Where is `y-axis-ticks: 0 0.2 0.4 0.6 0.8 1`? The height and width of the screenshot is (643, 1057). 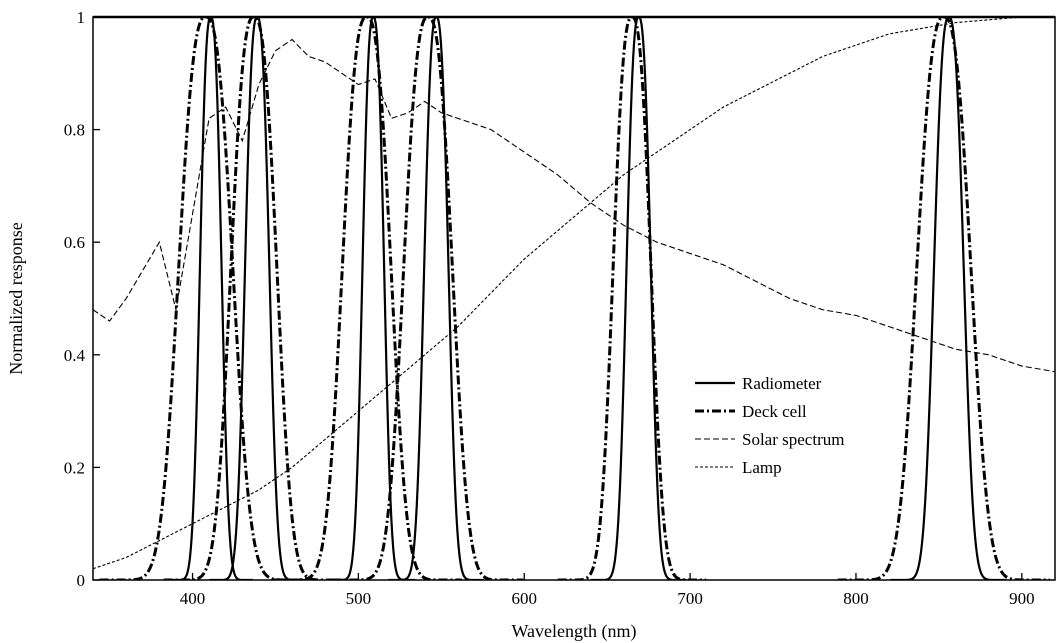
y-axis-ticks: 0 0.2 0.4 0.6 0.8 1 is located at coordinates (82, 299).